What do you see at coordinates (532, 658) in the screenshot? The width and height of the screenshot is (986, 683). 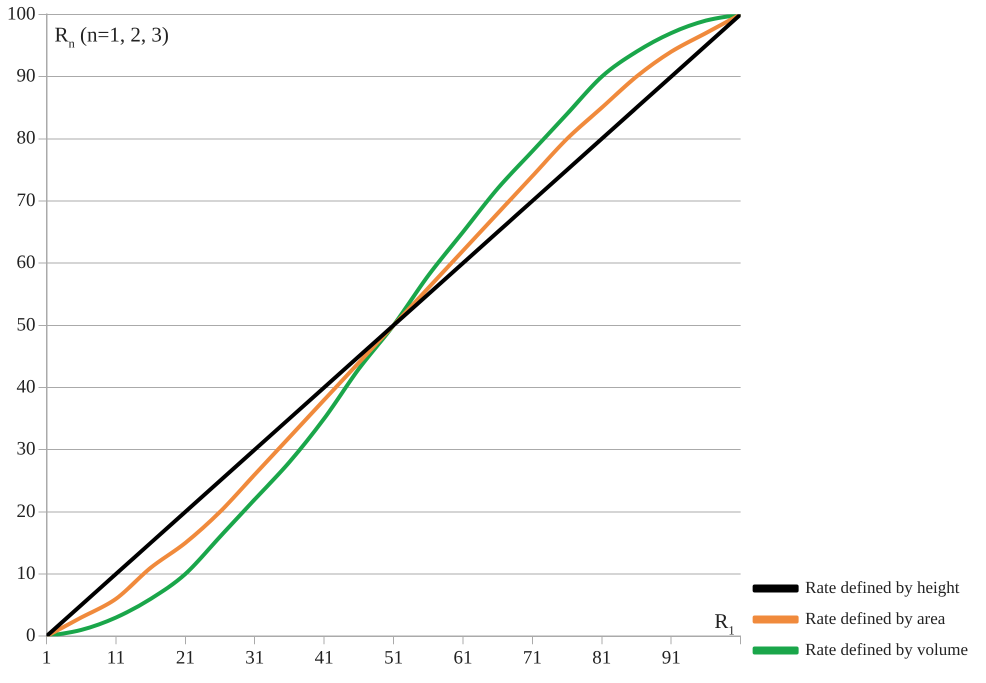 I see `x-tick-label: 71` at bounding box center [532, 658].